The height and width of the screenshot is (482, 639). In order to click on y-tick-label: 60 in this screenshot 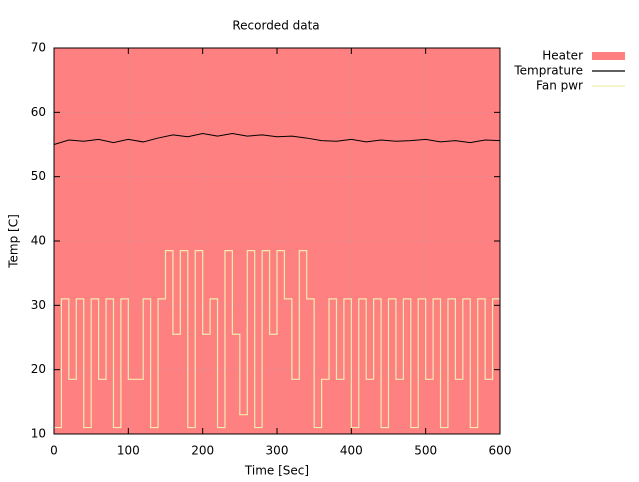, I will do `click(38, 112)`.